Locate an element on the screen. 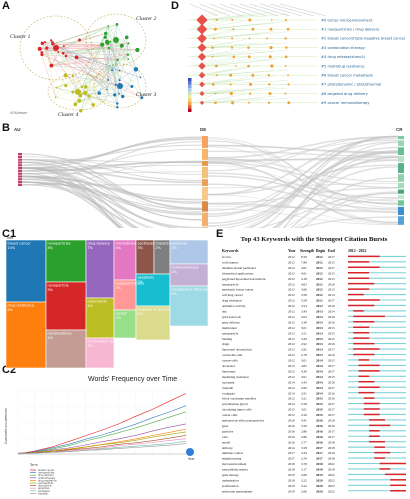 The image size is (410, 499). burst-strength: 2.78 is located at coordinates (304, 355).